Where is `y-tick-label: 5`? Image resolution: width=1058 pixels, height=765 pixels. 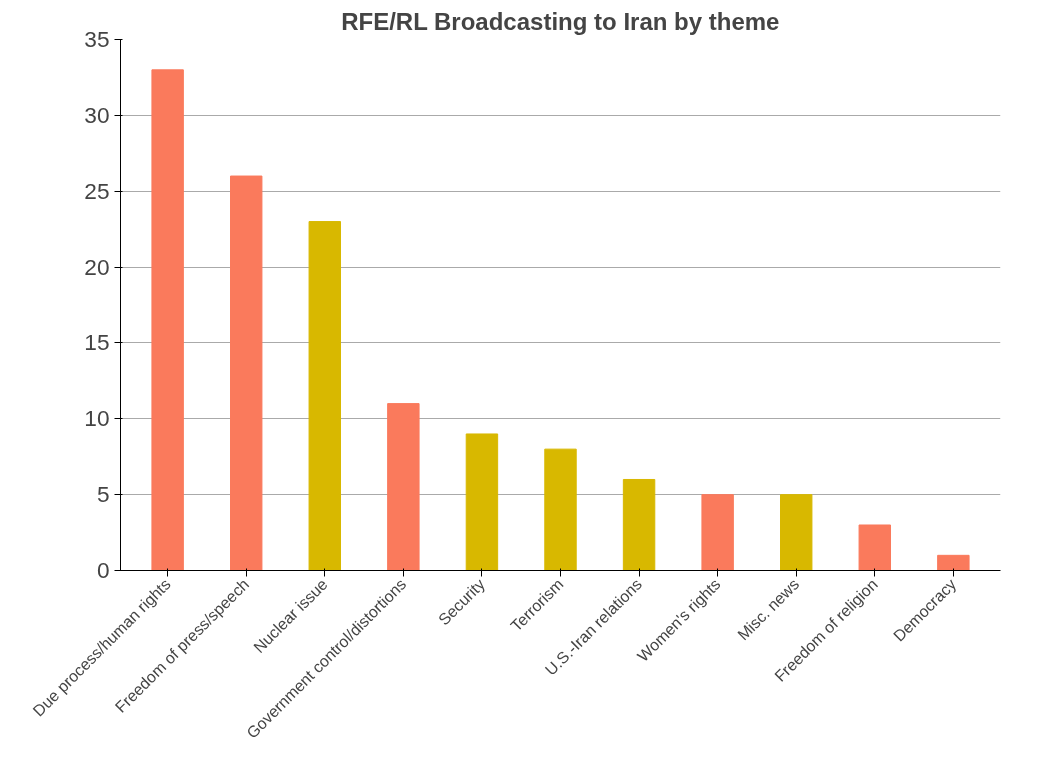 y-tick-label: 5 is located at coordinates (103, 494).